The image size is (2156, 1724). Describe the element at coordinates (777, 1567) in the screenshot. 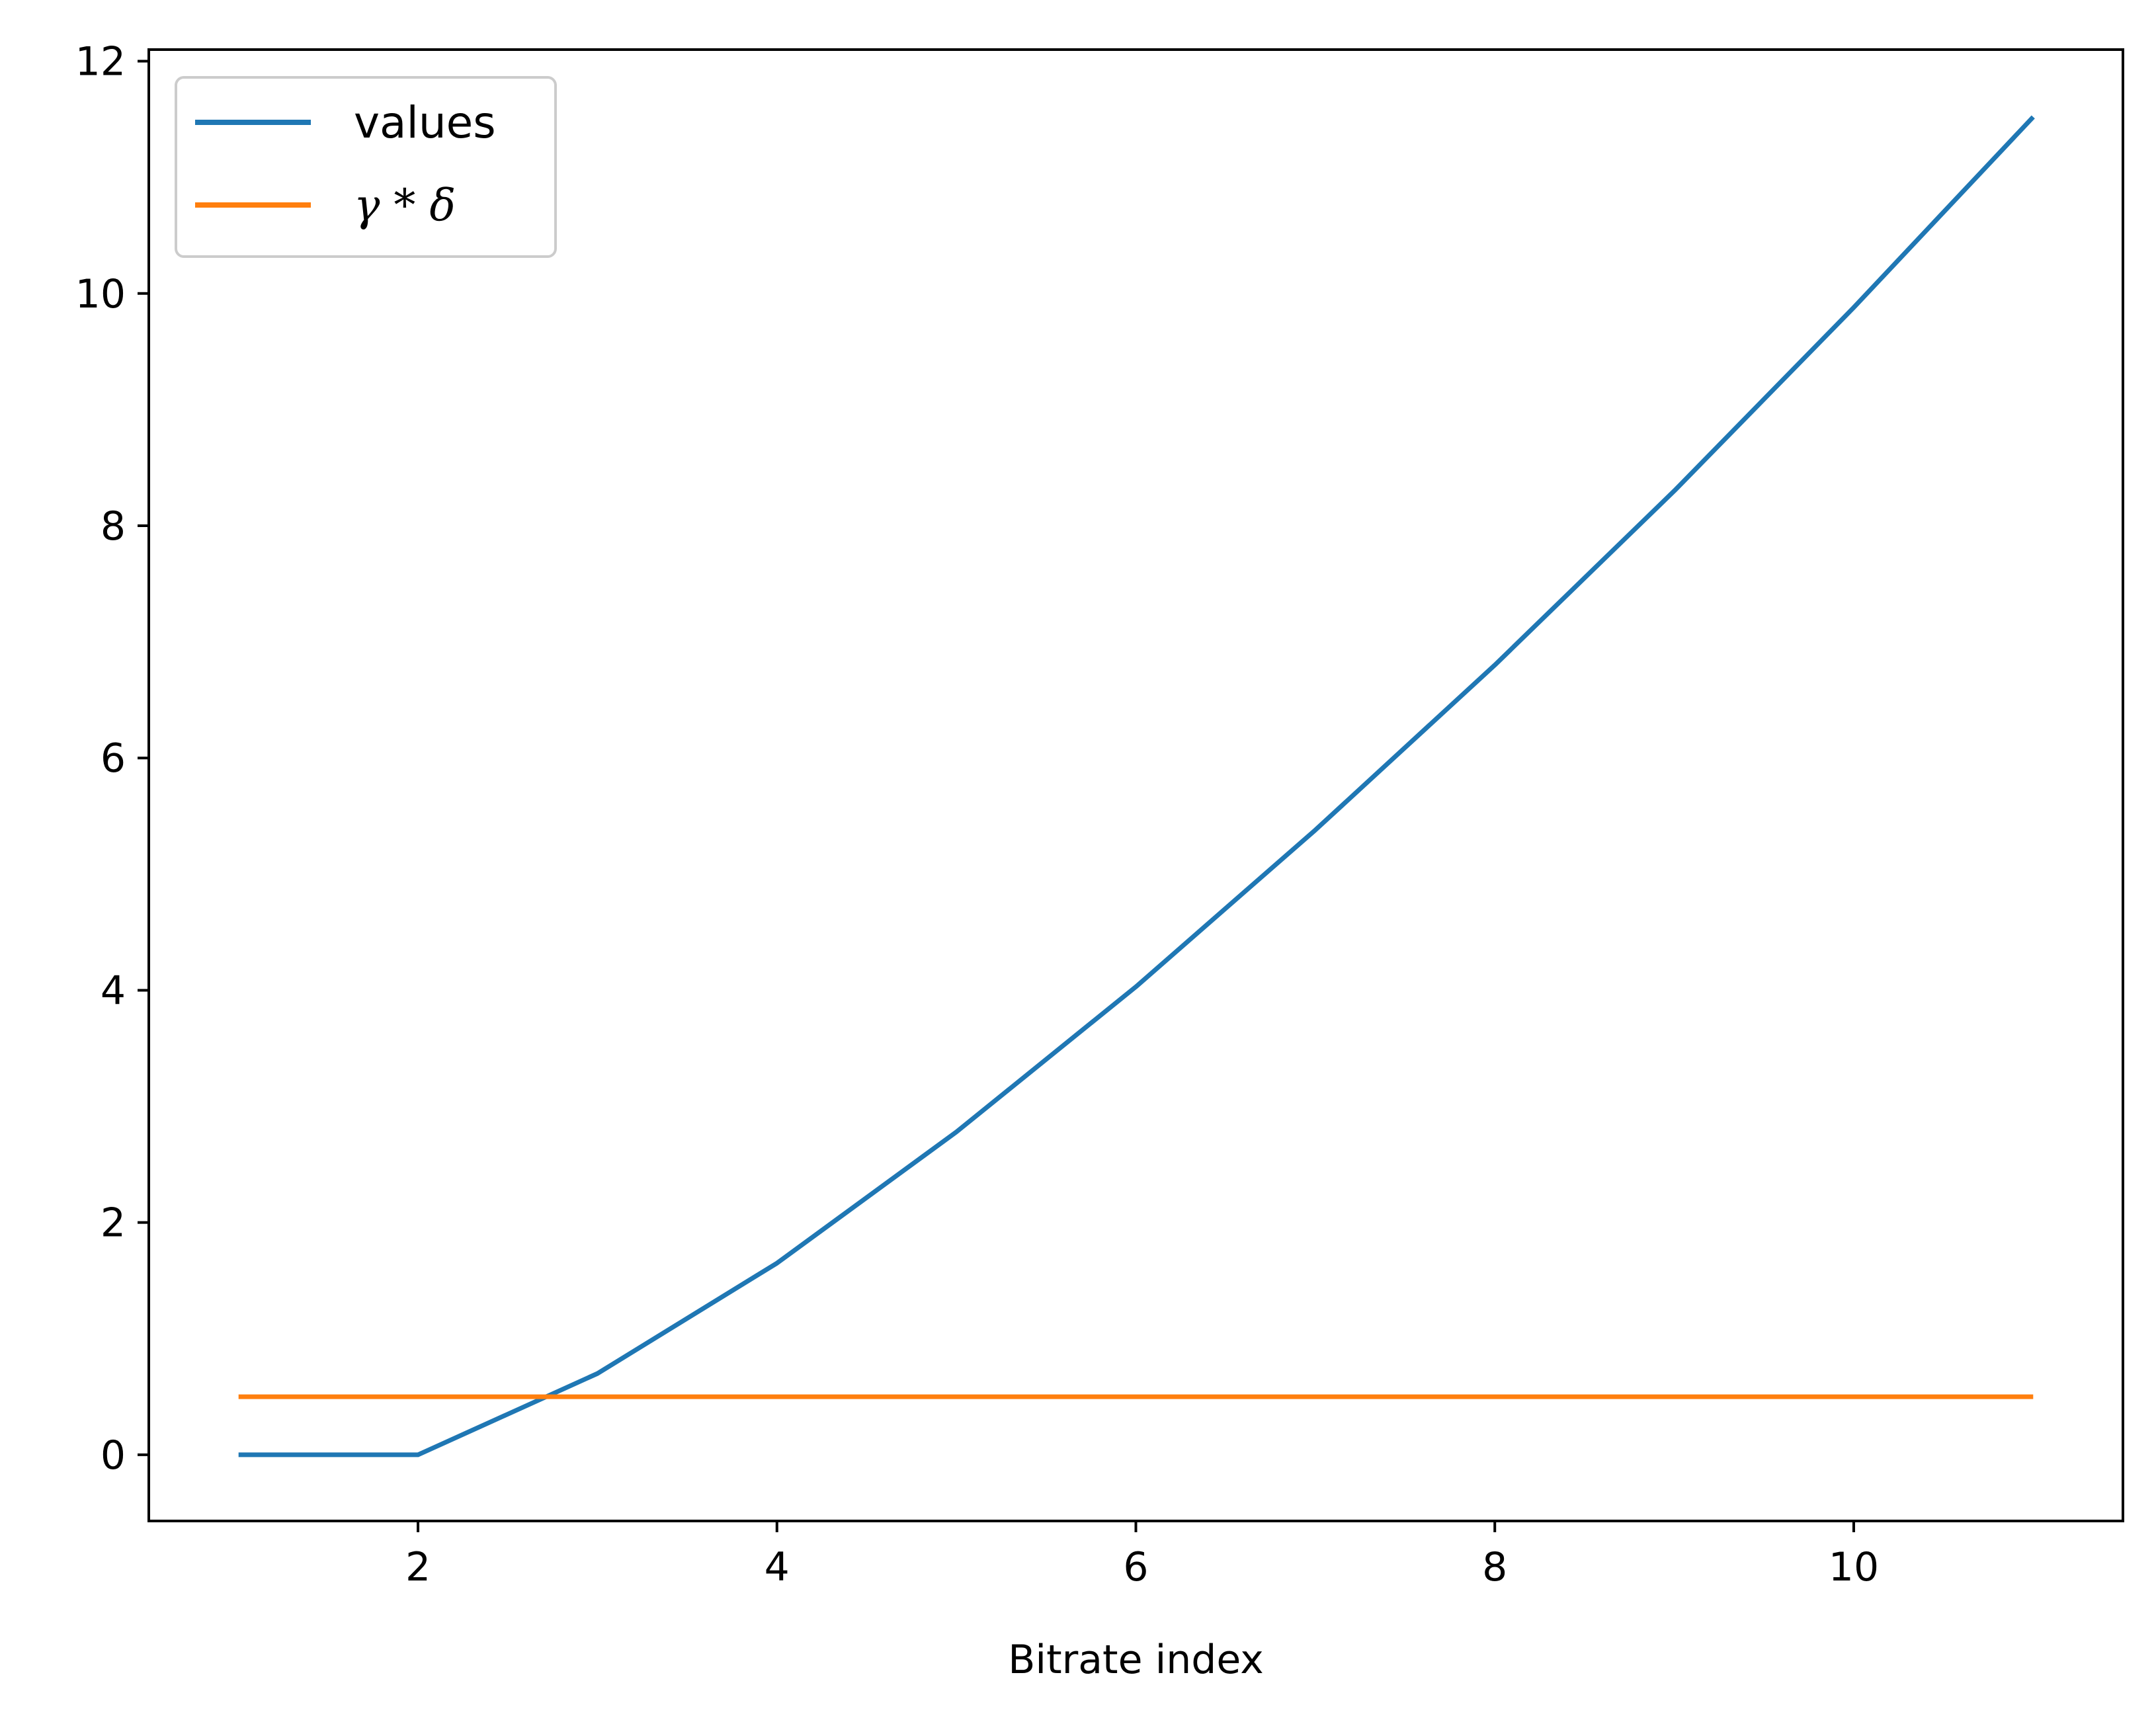

I see `x-tick-label: 4` at that location.